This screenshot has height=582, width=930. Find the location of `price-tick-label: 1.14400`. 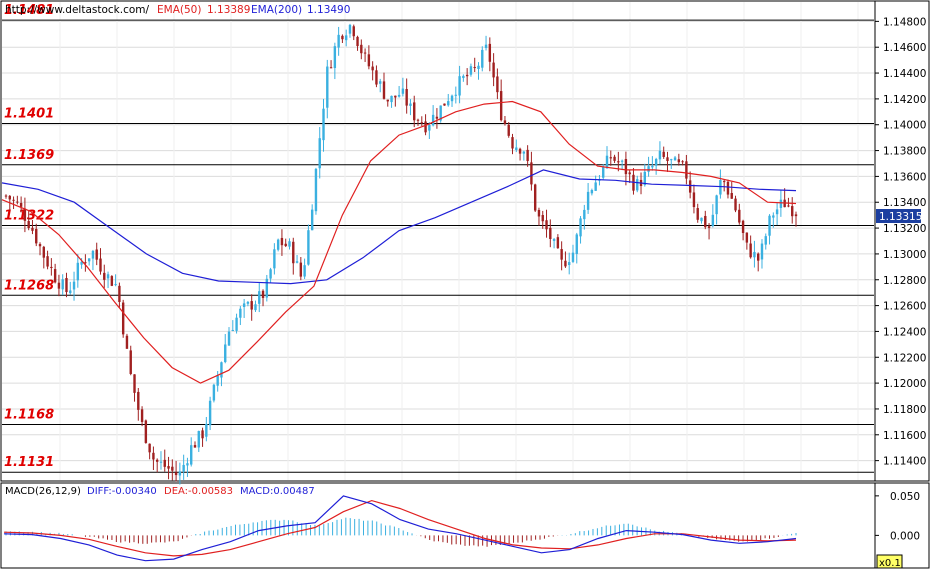

price-tick-label: 1.14400 is located at coordinates (904, 74).